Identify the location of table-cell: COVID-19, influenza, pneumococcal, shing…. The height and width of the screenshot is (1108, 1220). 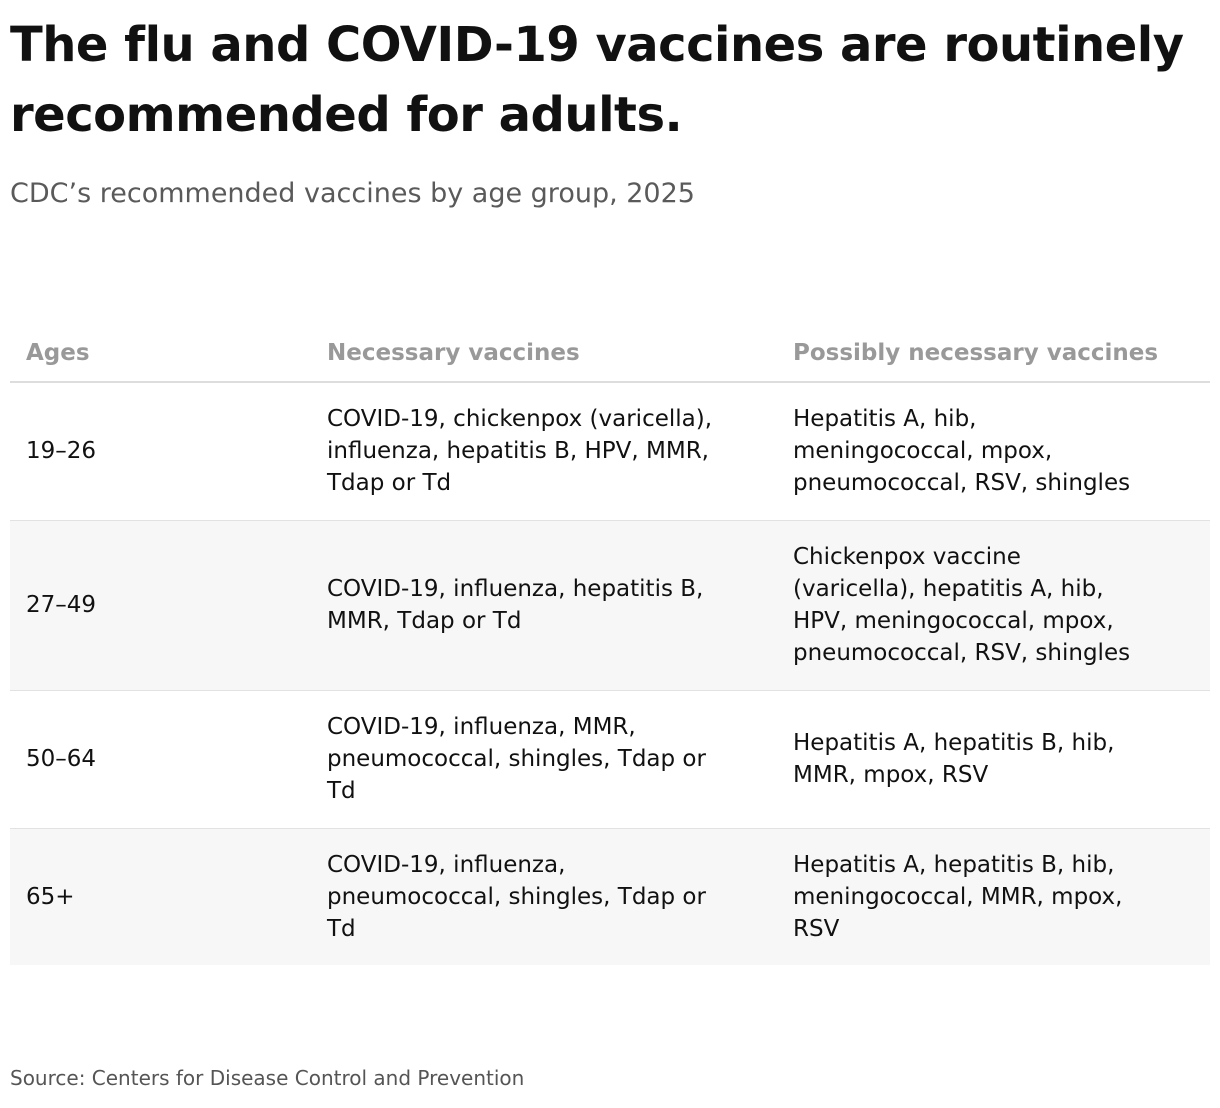
(516, 896).